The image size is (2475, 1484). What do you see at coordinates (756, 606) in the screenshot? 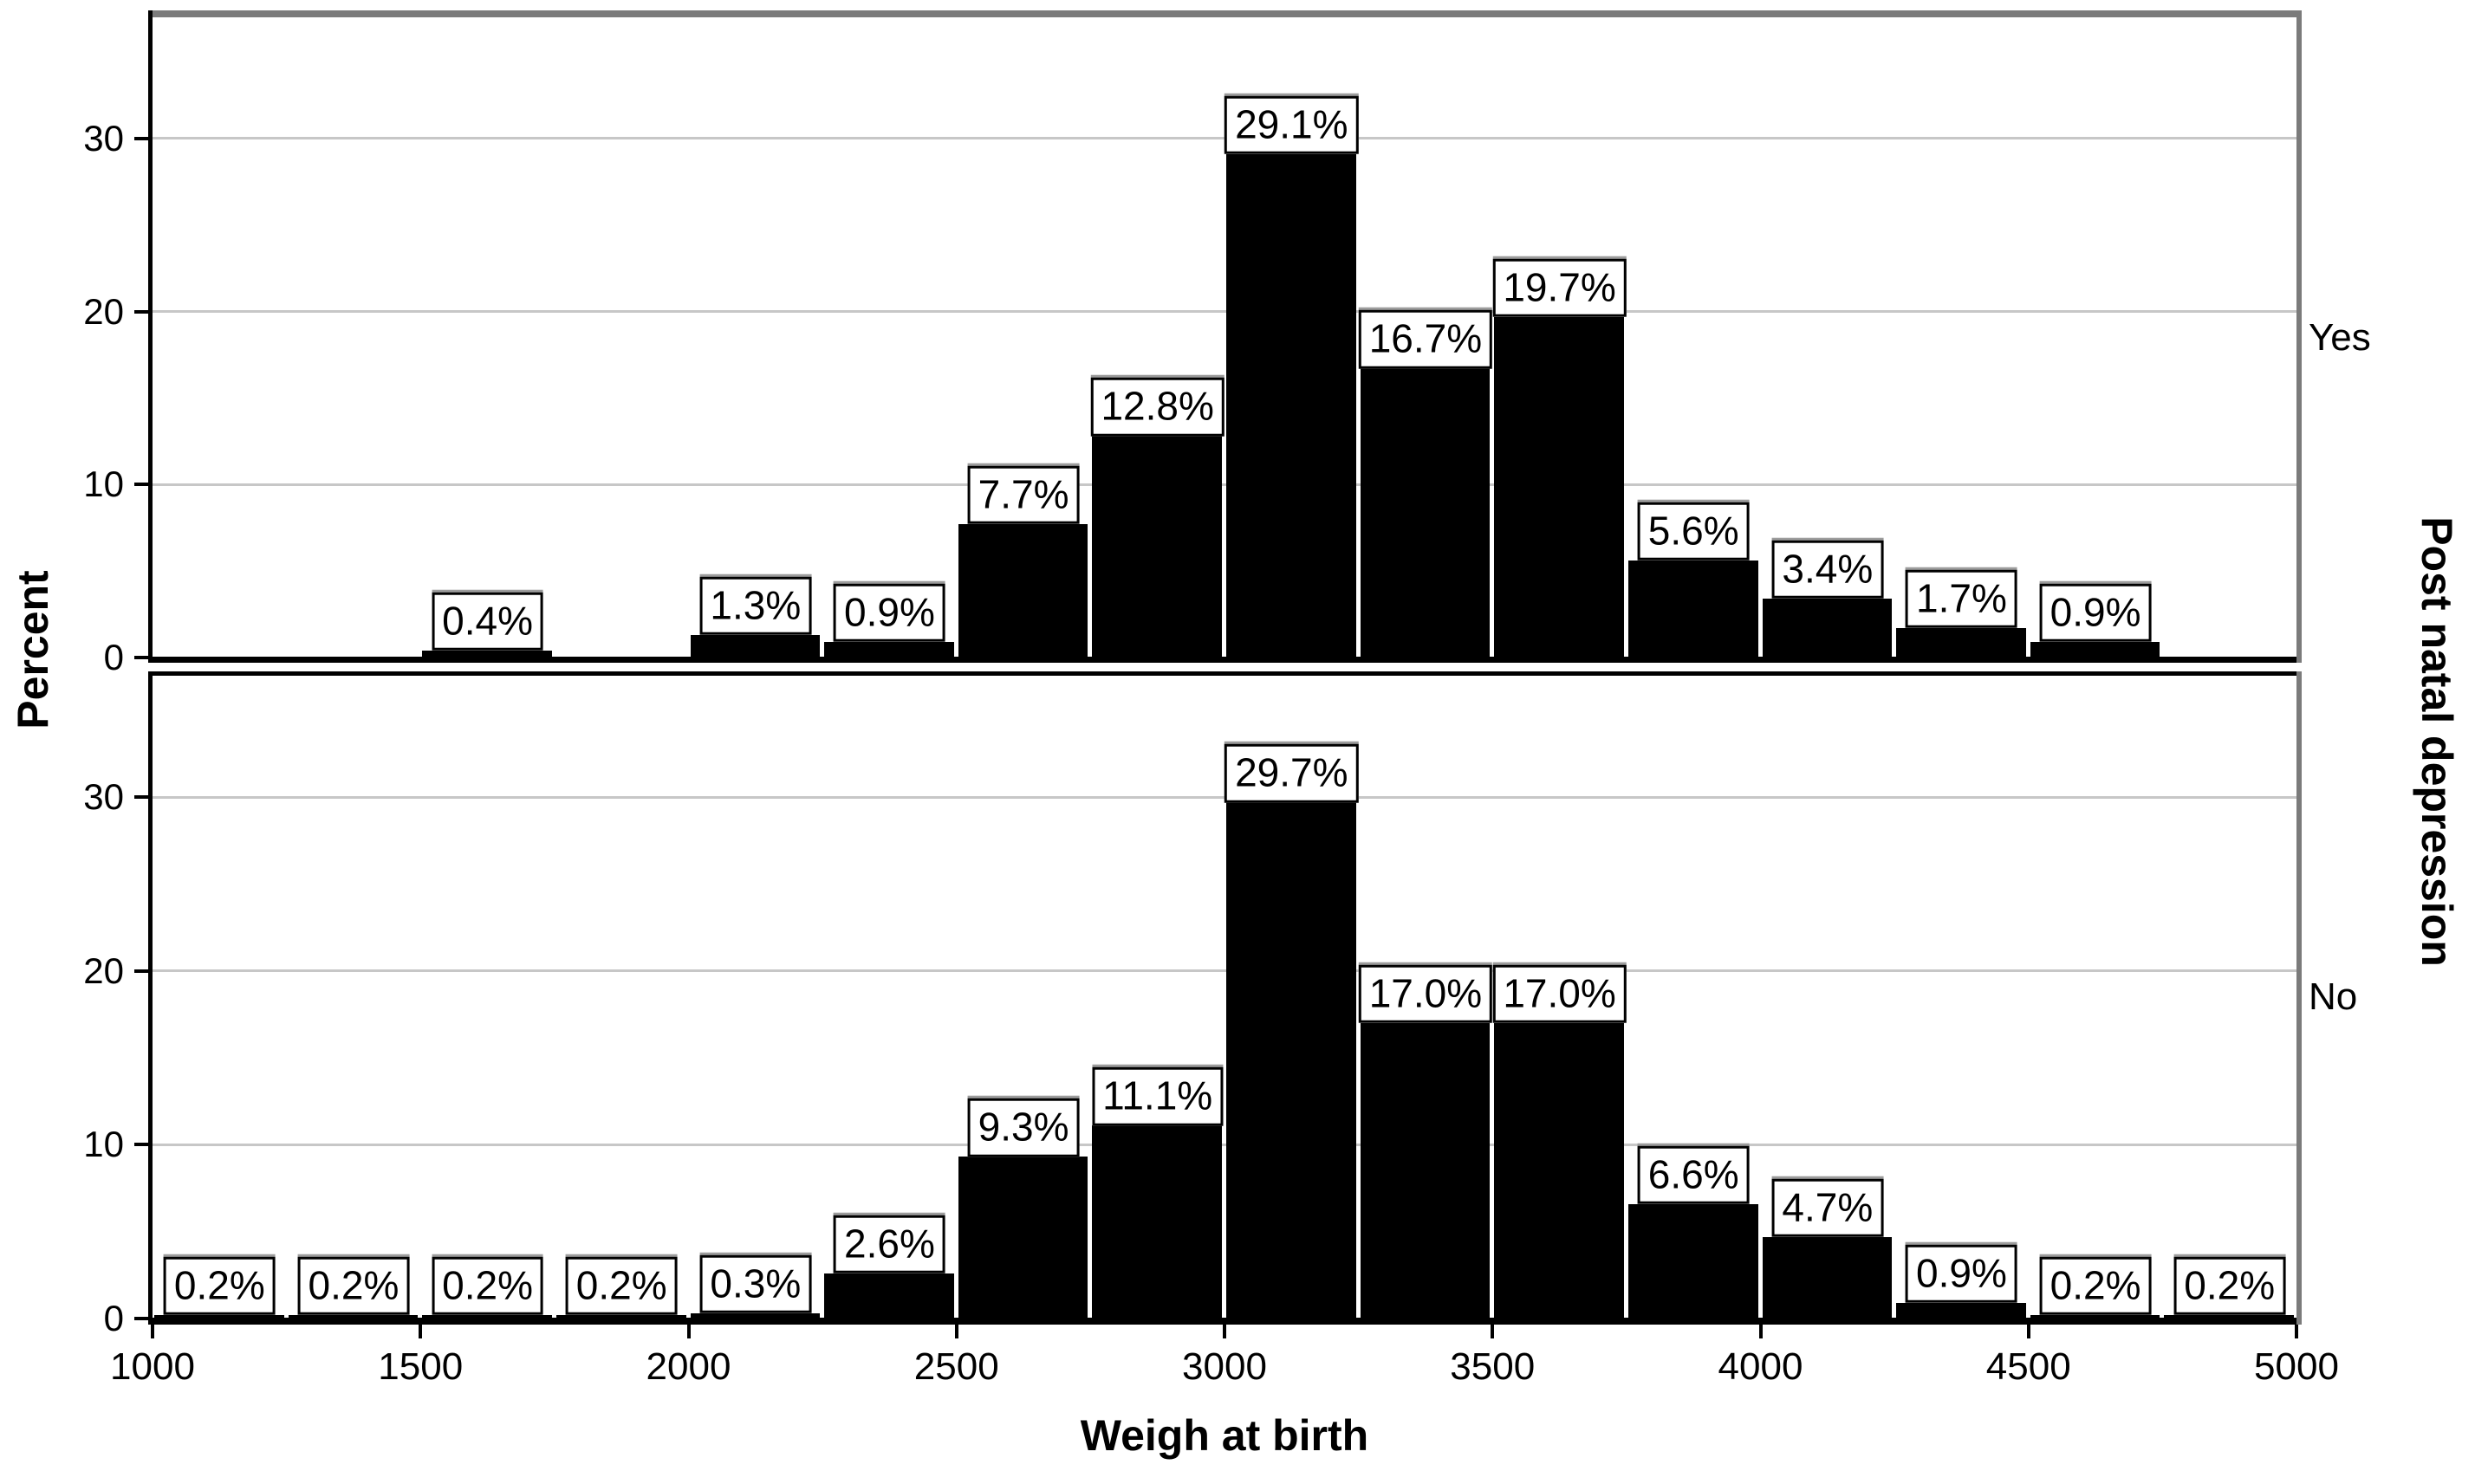
I see `bar-value-label: 1.3%` at bounding box center [756, 606].